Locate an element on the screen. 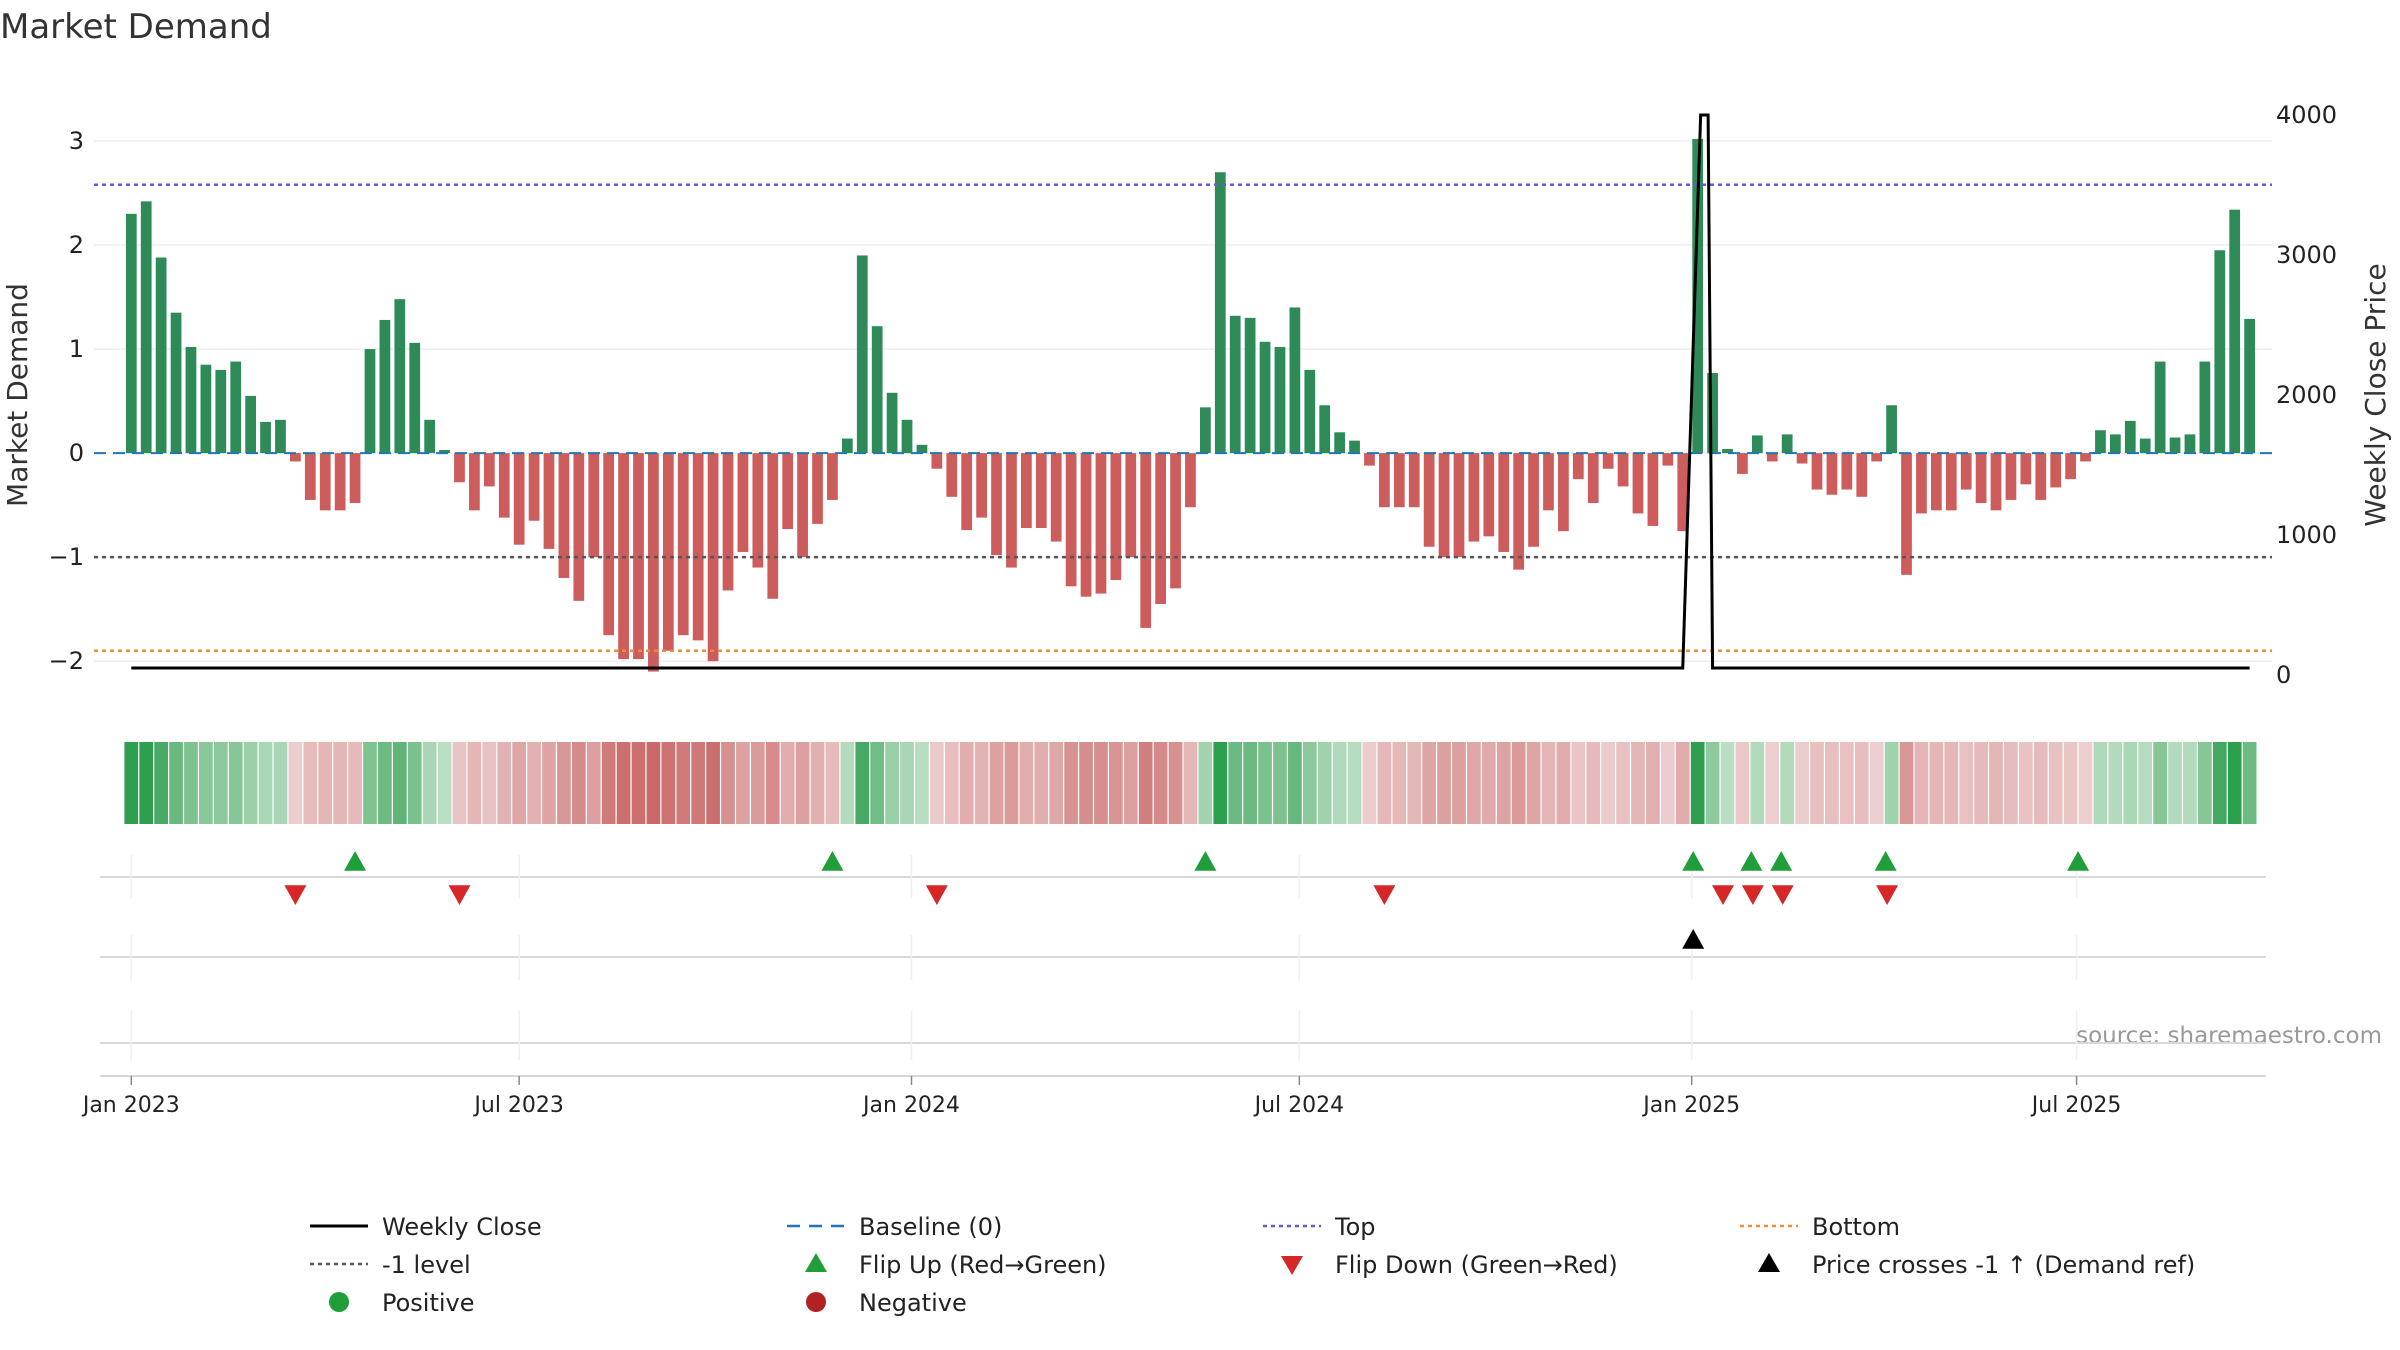 Image resolution: width=2400 pixels, height=1350 pixels. y2-tick-label: 0 is located at coordinates (2283, 675).